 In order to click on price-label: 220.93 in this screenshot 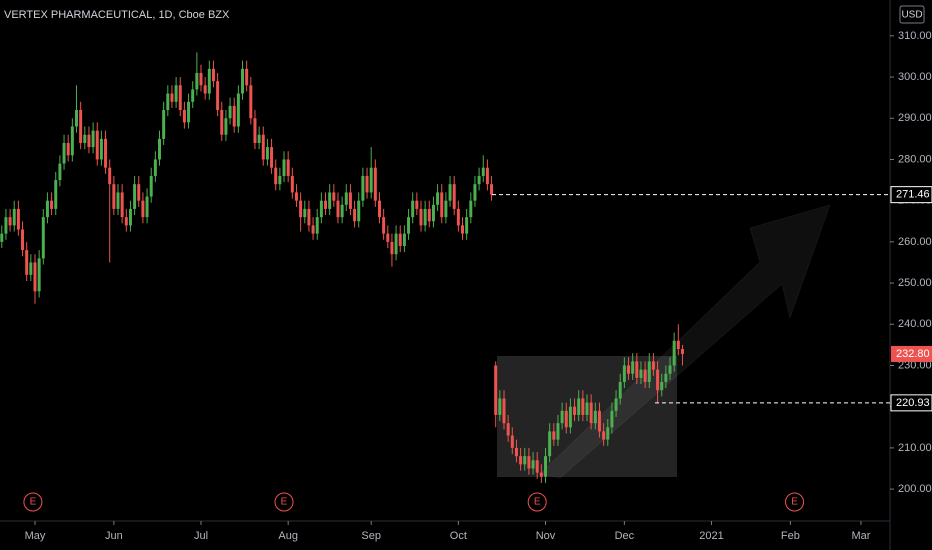, I will do `click(913, 403)`.